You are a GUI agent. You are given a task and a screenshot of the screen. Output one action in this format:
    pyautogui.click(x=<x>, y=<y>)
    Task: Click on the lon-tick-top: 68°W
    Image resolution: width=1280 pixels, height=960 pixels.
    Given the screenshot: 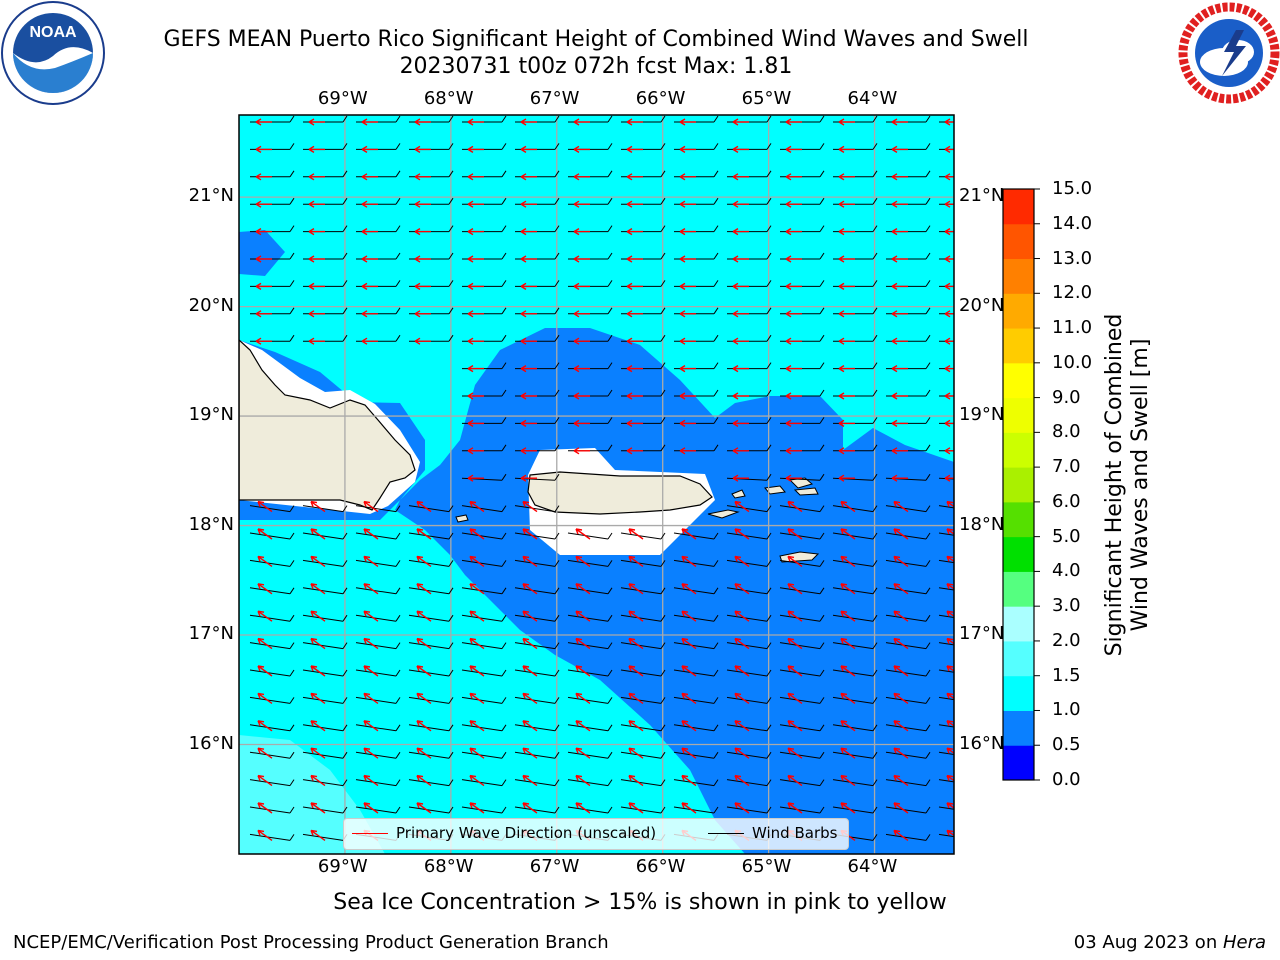 What is the action you would take?
    pyautogui.click(x=448, y=98)
    